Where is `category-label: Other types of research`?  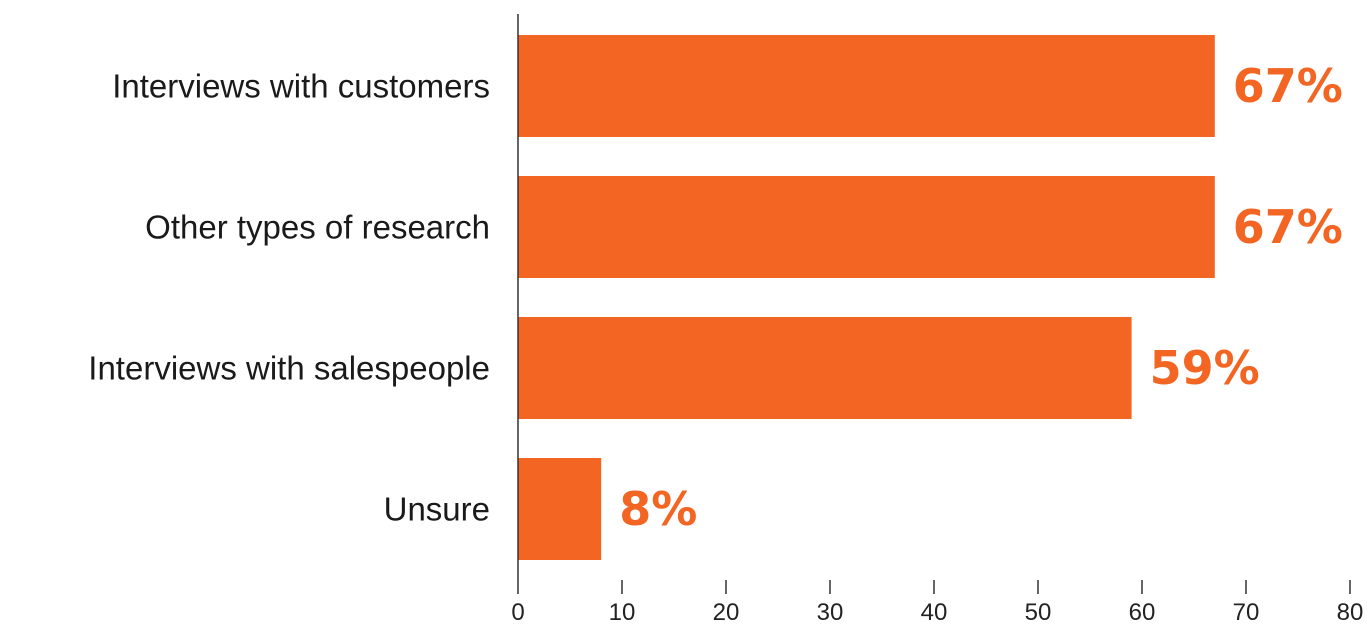
category-label: Other types of research is located at coordinates (317, 227).